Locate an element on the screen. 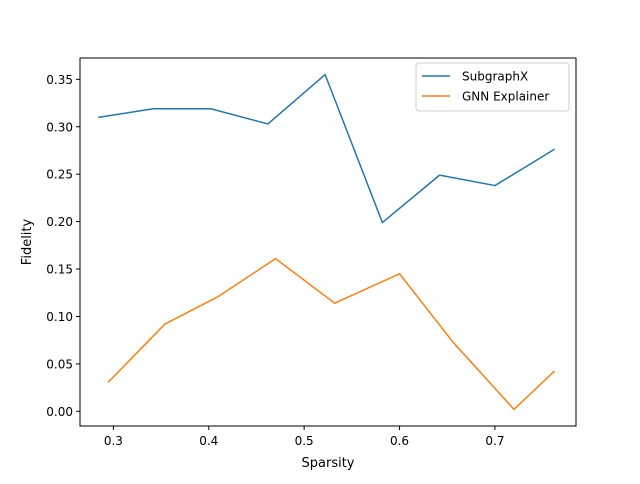 Image resolution: width=640 pixels, height=484 pixels. x-axis-ticks: 0.3 0.4 0.5 0.6 0.7 is located at coordinates (304, 437).